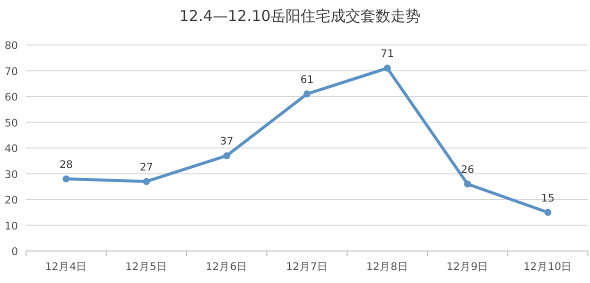  What do you see at coordinates (307, 80) in the screenshot?
I see `data-label: 61` at bounding box center [307, 80].